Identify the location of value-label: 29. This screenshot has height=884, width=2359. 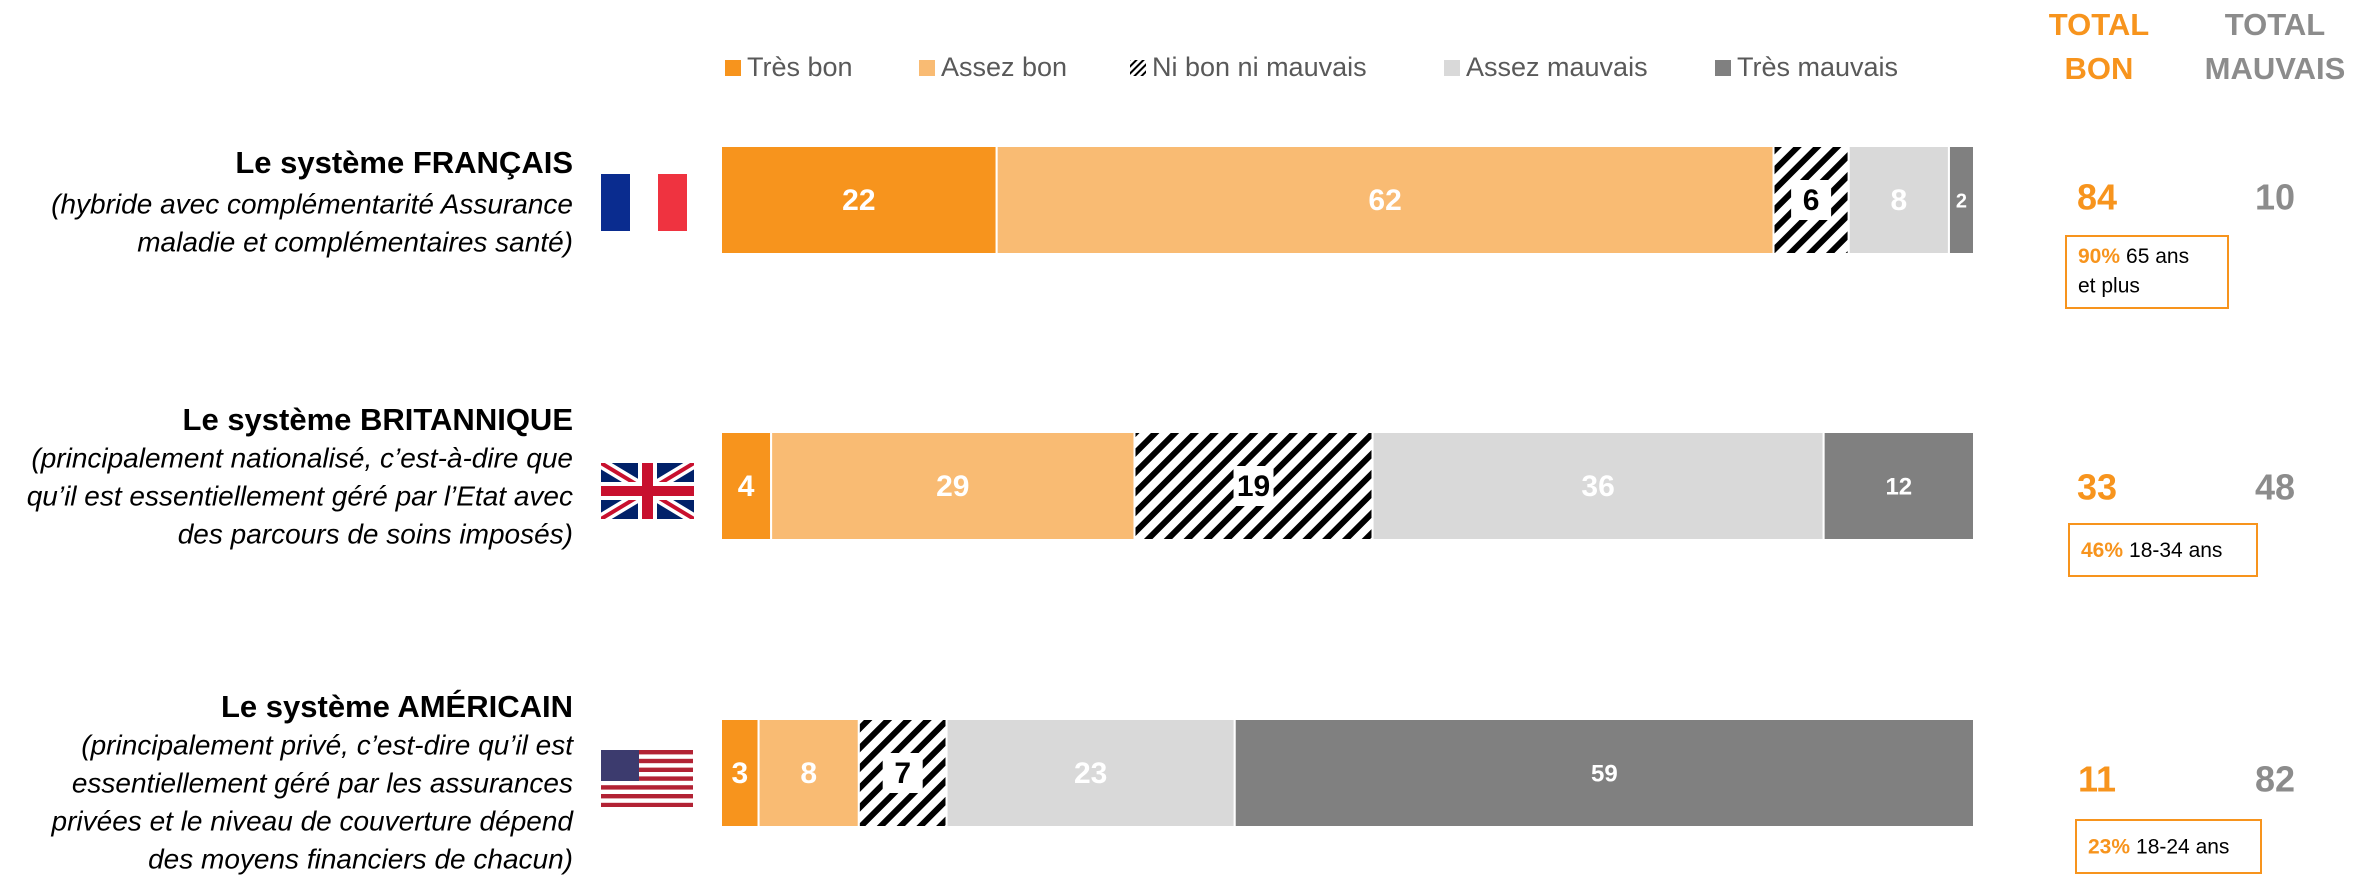
(952, 486).